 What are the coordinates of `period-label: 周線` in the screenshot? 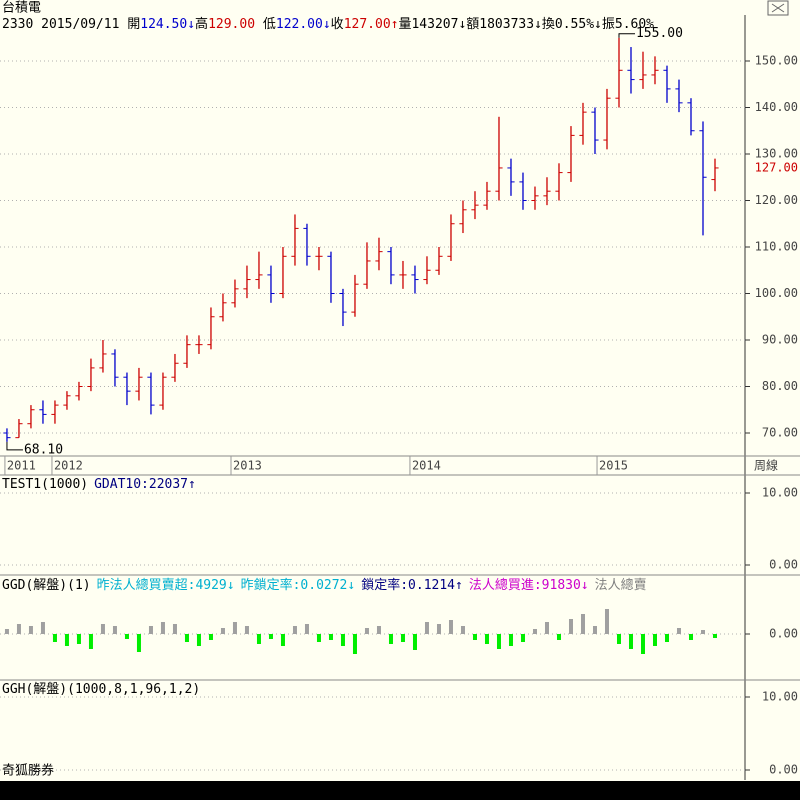 It's located at (766, 465).